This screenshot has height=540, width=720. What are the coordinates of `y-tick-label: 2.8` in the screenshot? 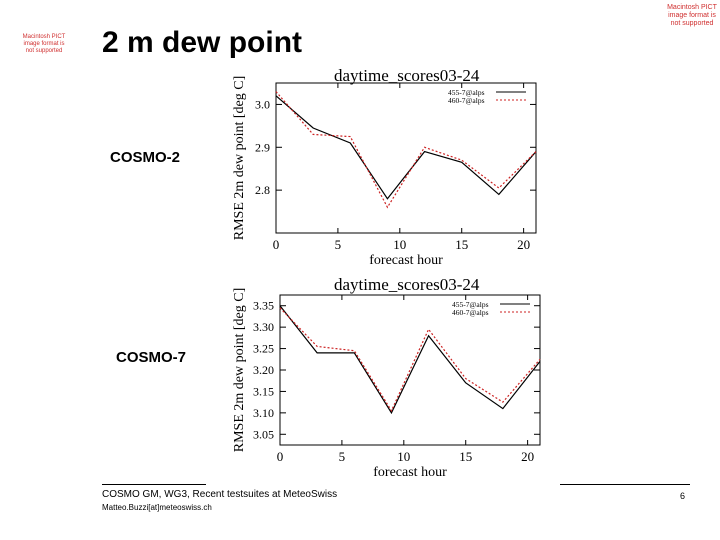 It's located at (262, 190).